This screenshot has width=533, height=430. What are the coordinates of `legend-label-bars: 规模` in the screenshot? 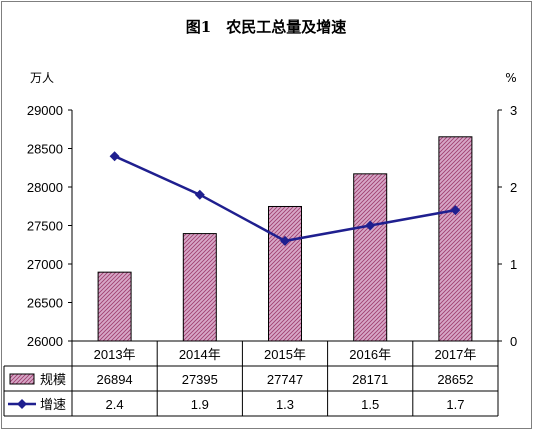 It's located at (53, 379).